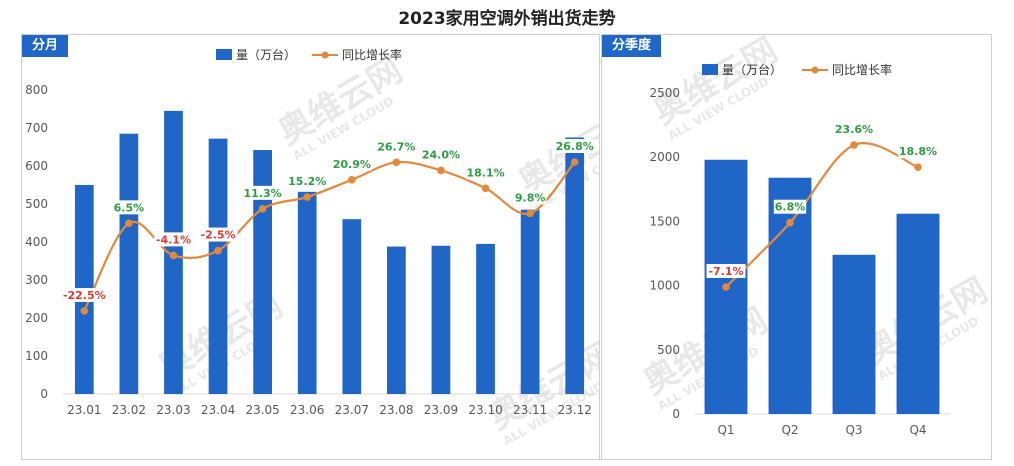 Image resolution: width=1014 pixels, height=466 pixels. What do you see at coordinates (789, 430) in the screenshot?
I see `quarterly-x-tick-label: Q2` at bounding box center [789, 430].